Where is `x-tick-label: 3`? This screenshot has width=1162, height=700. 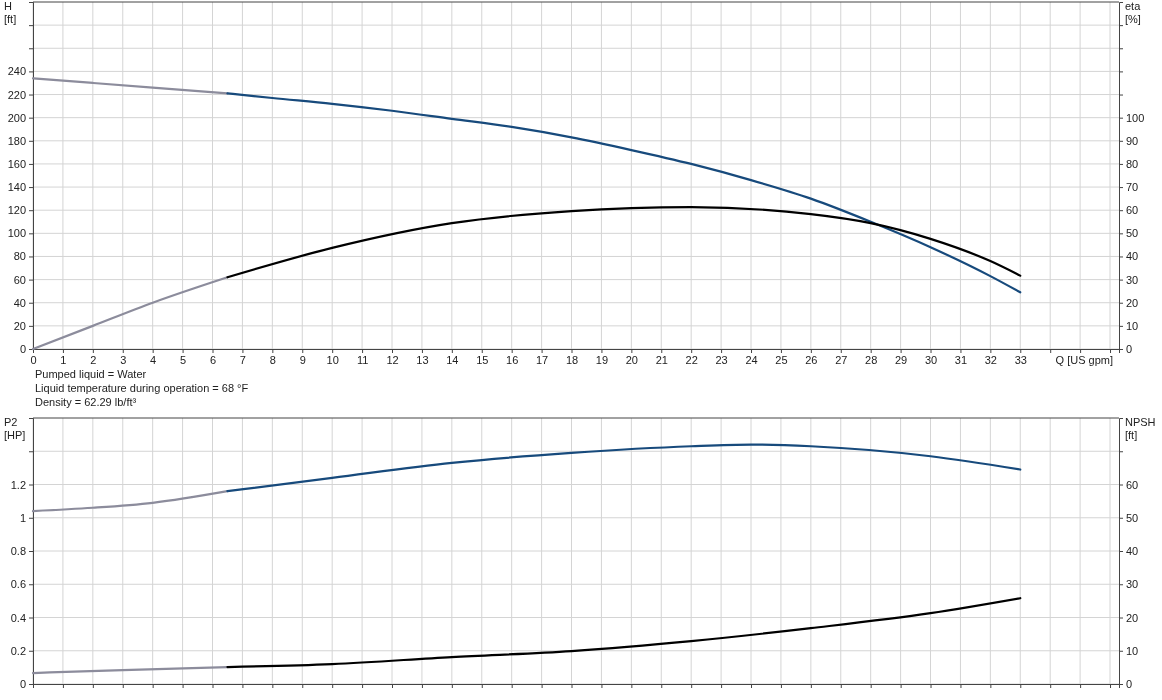 x-tick-label: 3 is located at coordinates (123, 359).